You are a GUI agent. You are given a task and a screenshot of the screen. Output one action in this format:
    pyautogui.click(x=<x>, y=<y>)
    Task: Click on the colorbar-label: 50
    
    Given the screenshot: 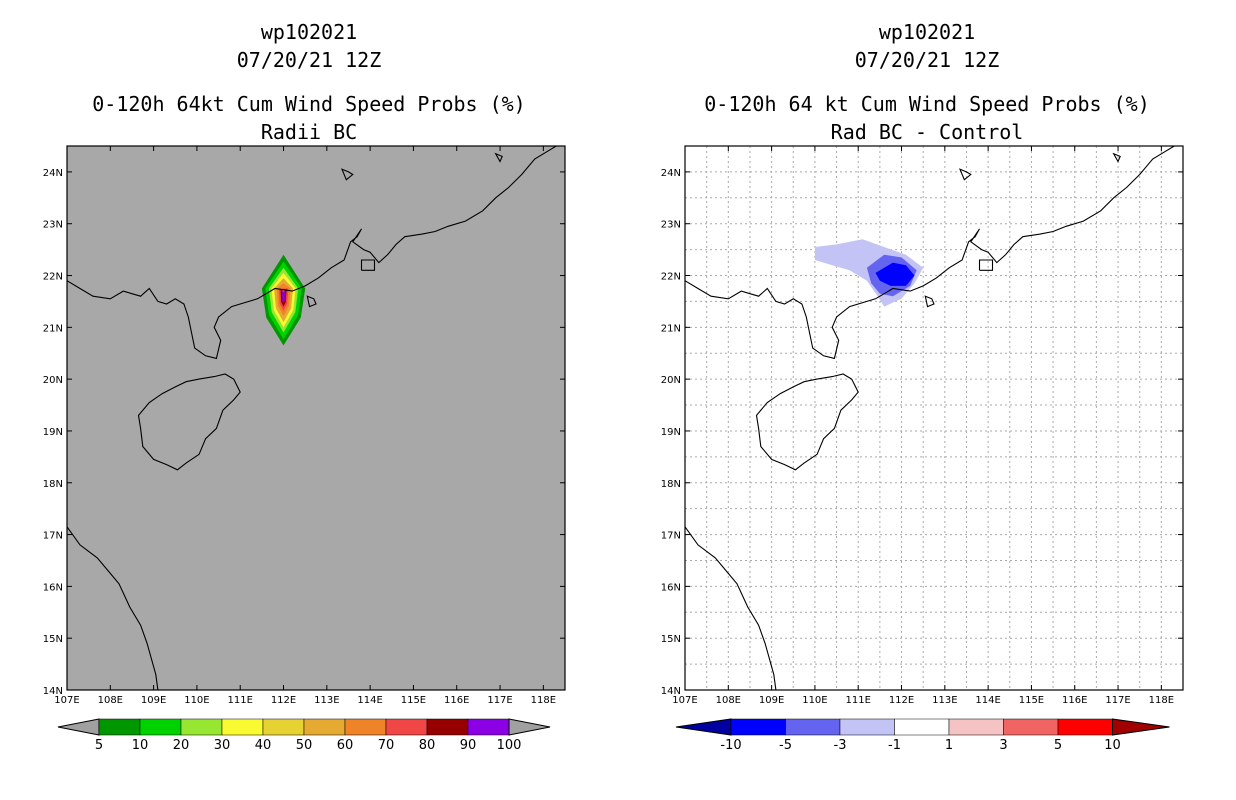 What is the action you would take?
    pyautogui.click(x=304, y=745)
    